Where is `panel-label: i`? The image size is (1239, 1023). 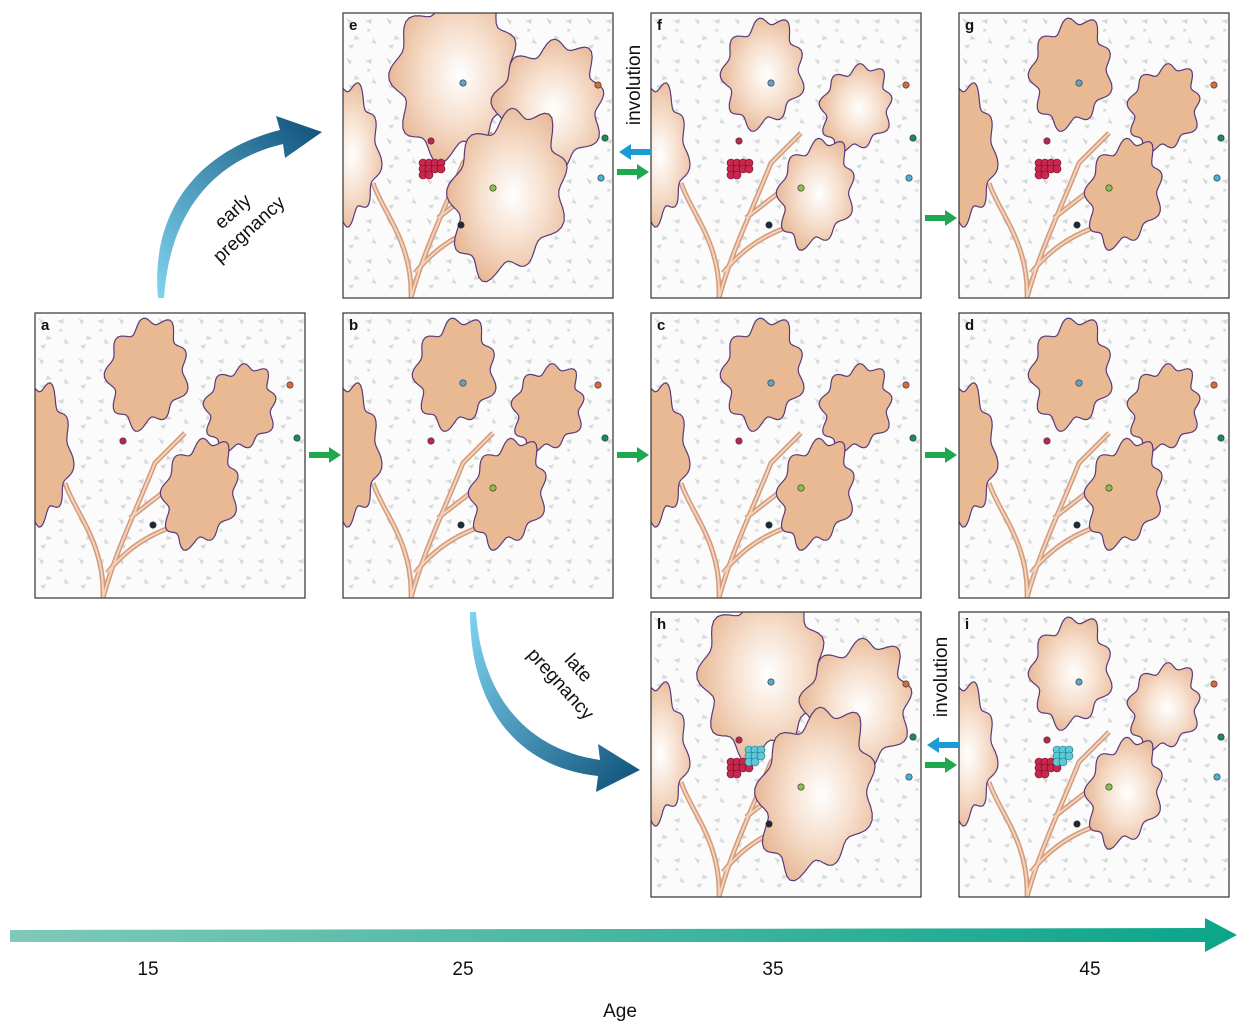
panel-label: i is located at coordinates (967, 624).